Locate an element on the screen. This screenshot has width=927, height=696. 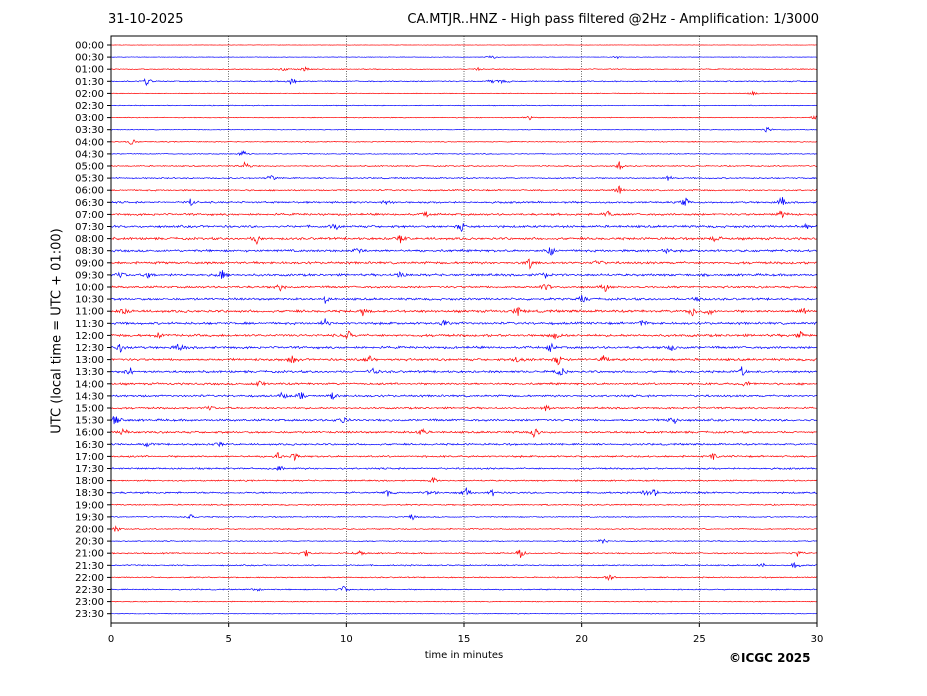
row-label-0230: 02:30 is located at coordinates (89, 106).